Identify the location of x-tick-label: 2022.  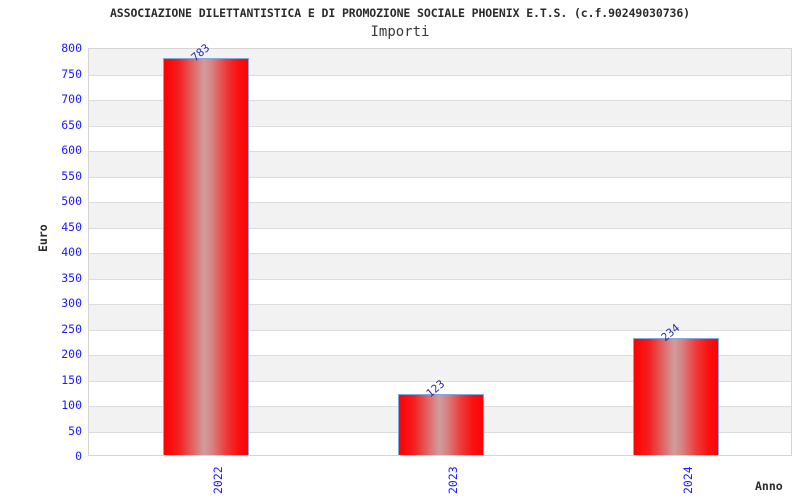
(218, 480).